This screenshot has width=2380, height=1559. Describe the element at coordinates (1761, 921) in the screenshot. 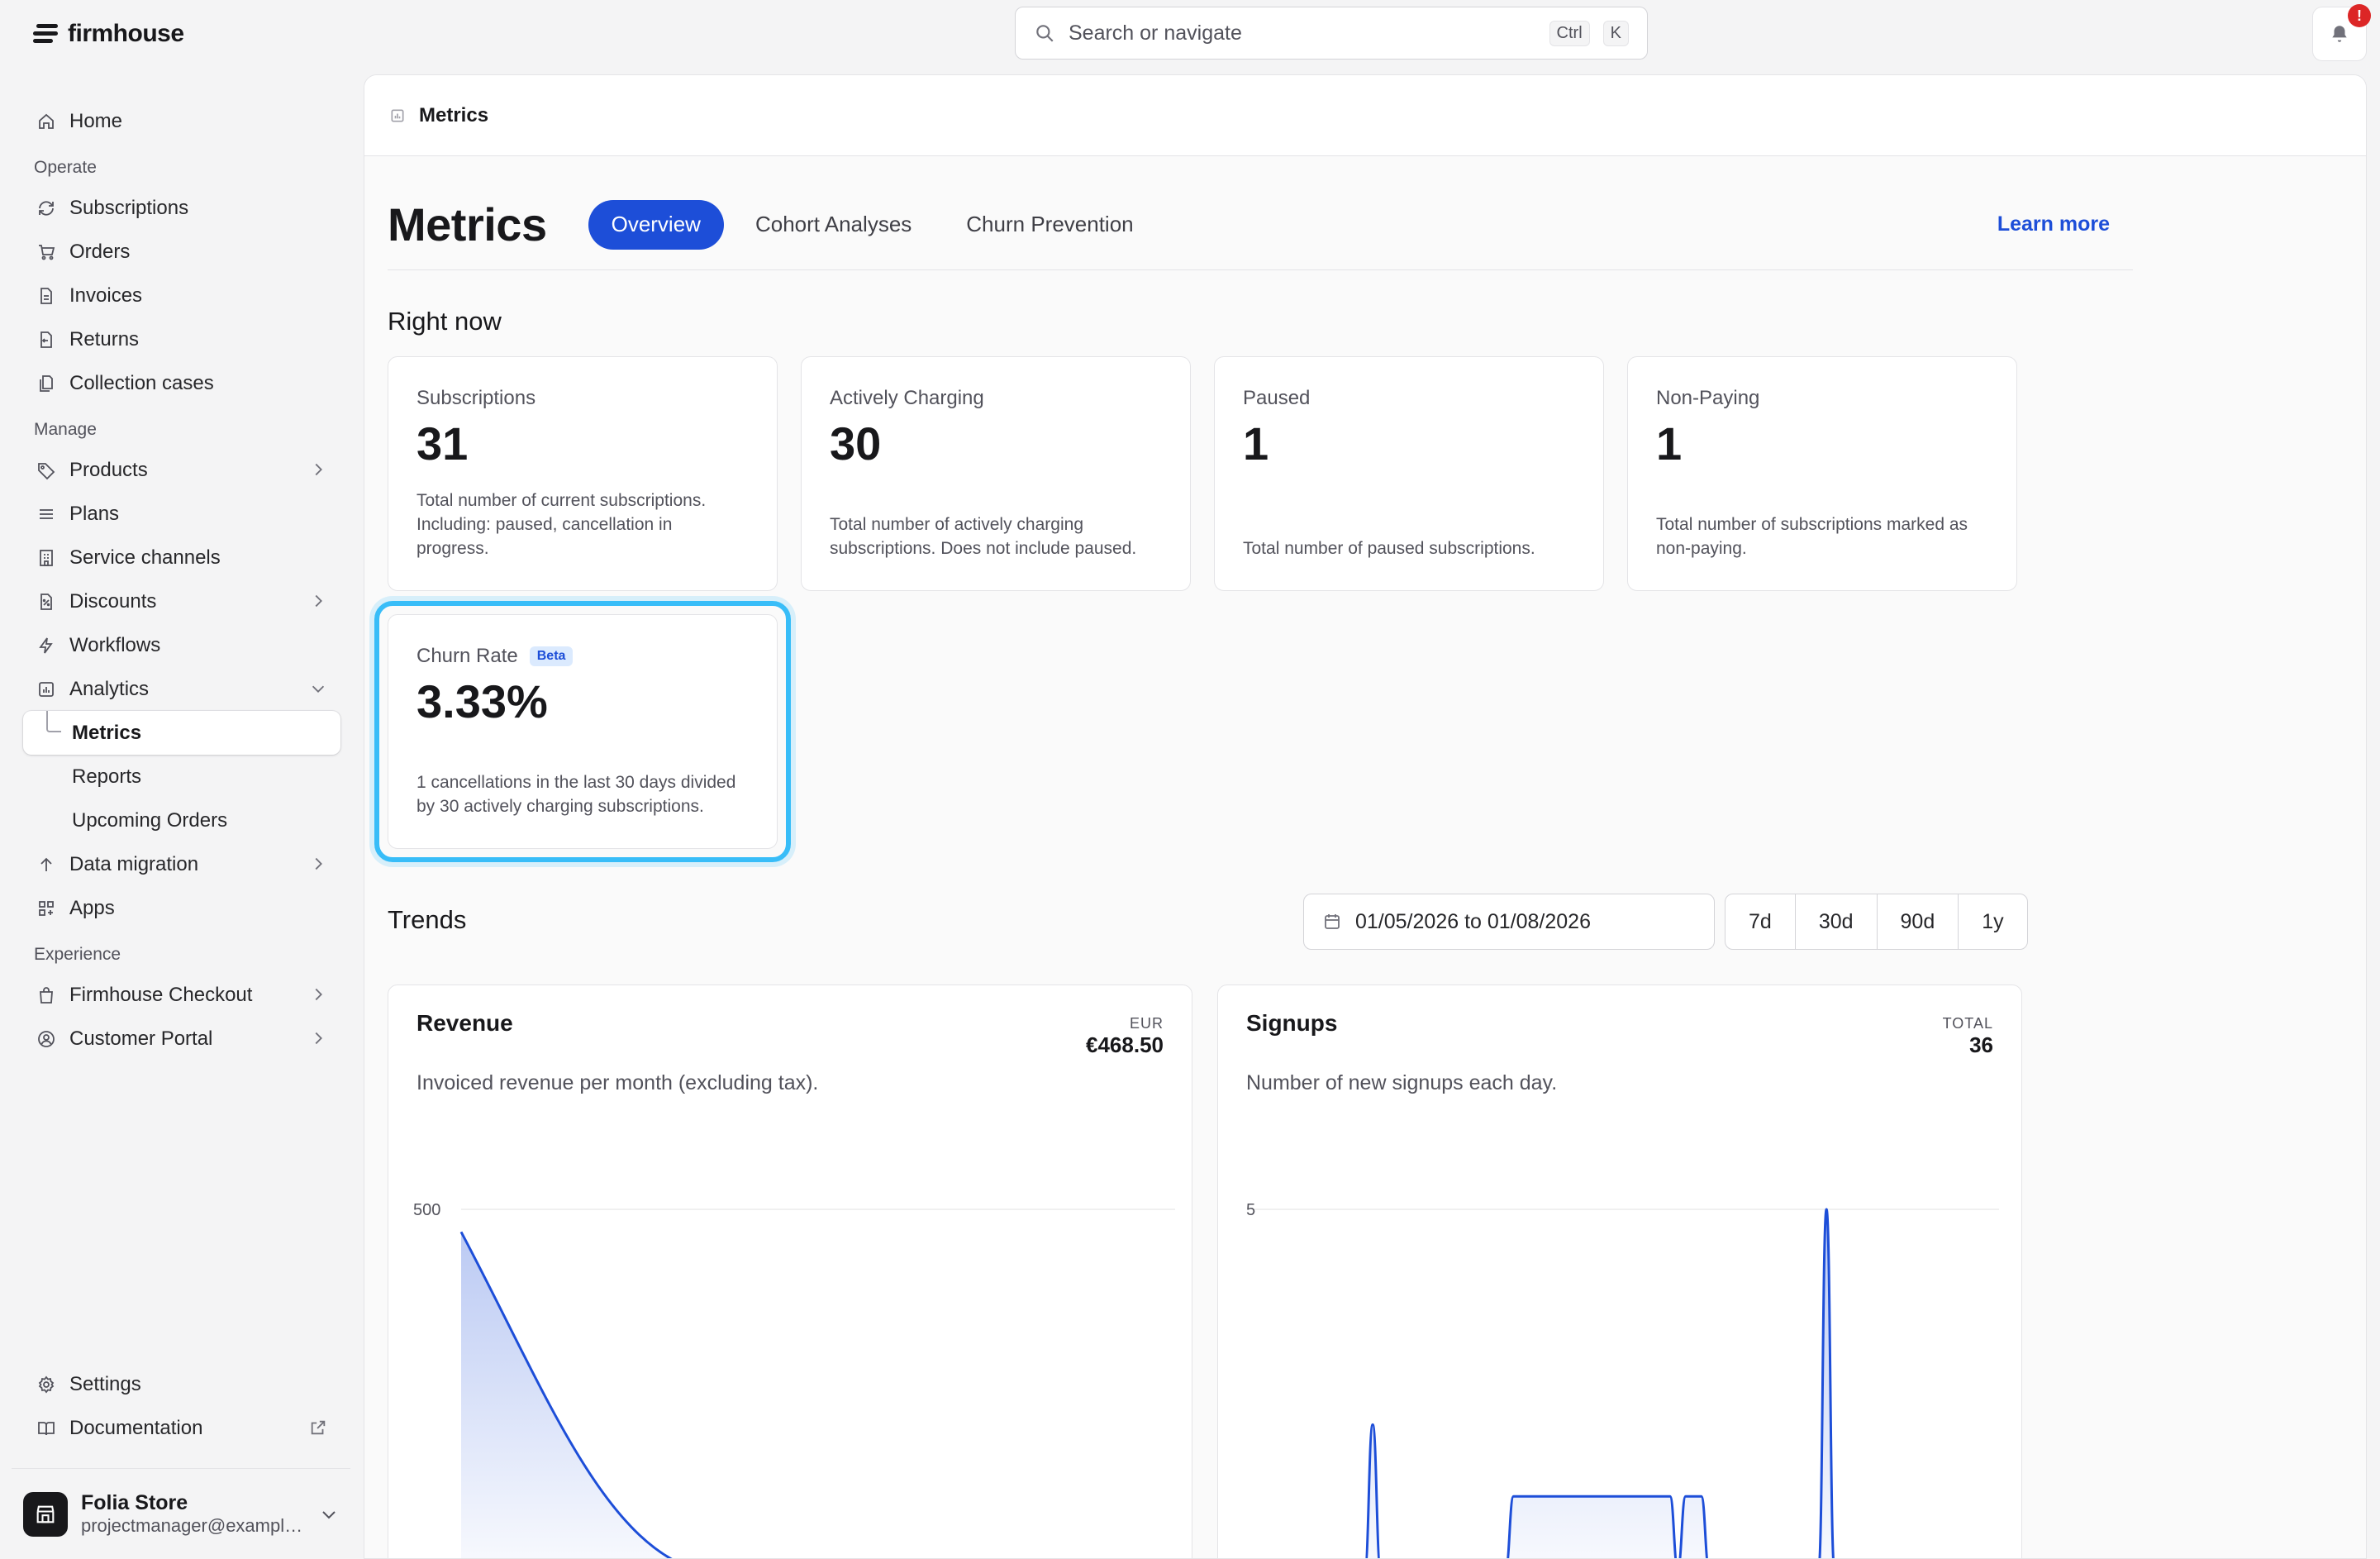

I see `range-7d-button: 7d` at that location.